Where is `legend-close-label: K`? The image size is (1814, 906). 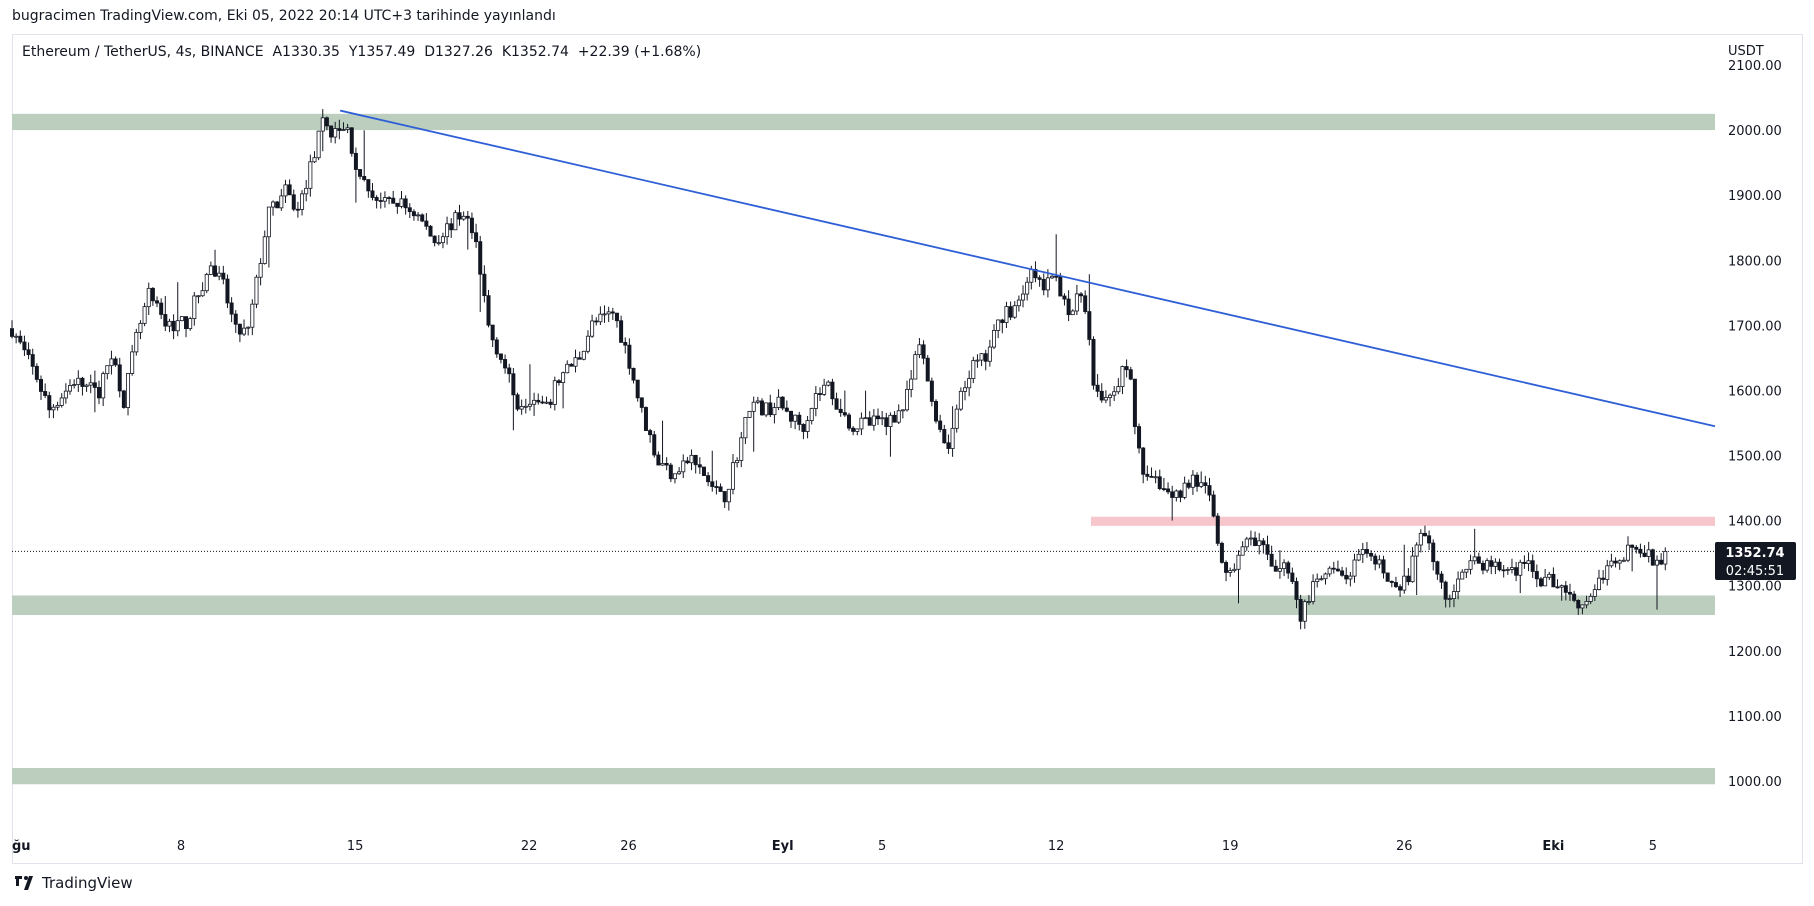
legend-close-label: K is located at coordinates (506, 52).